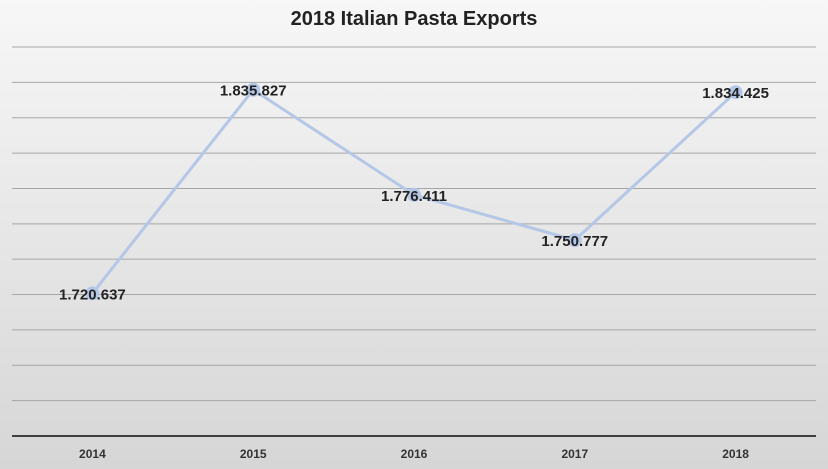  I want to click on data-point-2016, so click(414, 194).